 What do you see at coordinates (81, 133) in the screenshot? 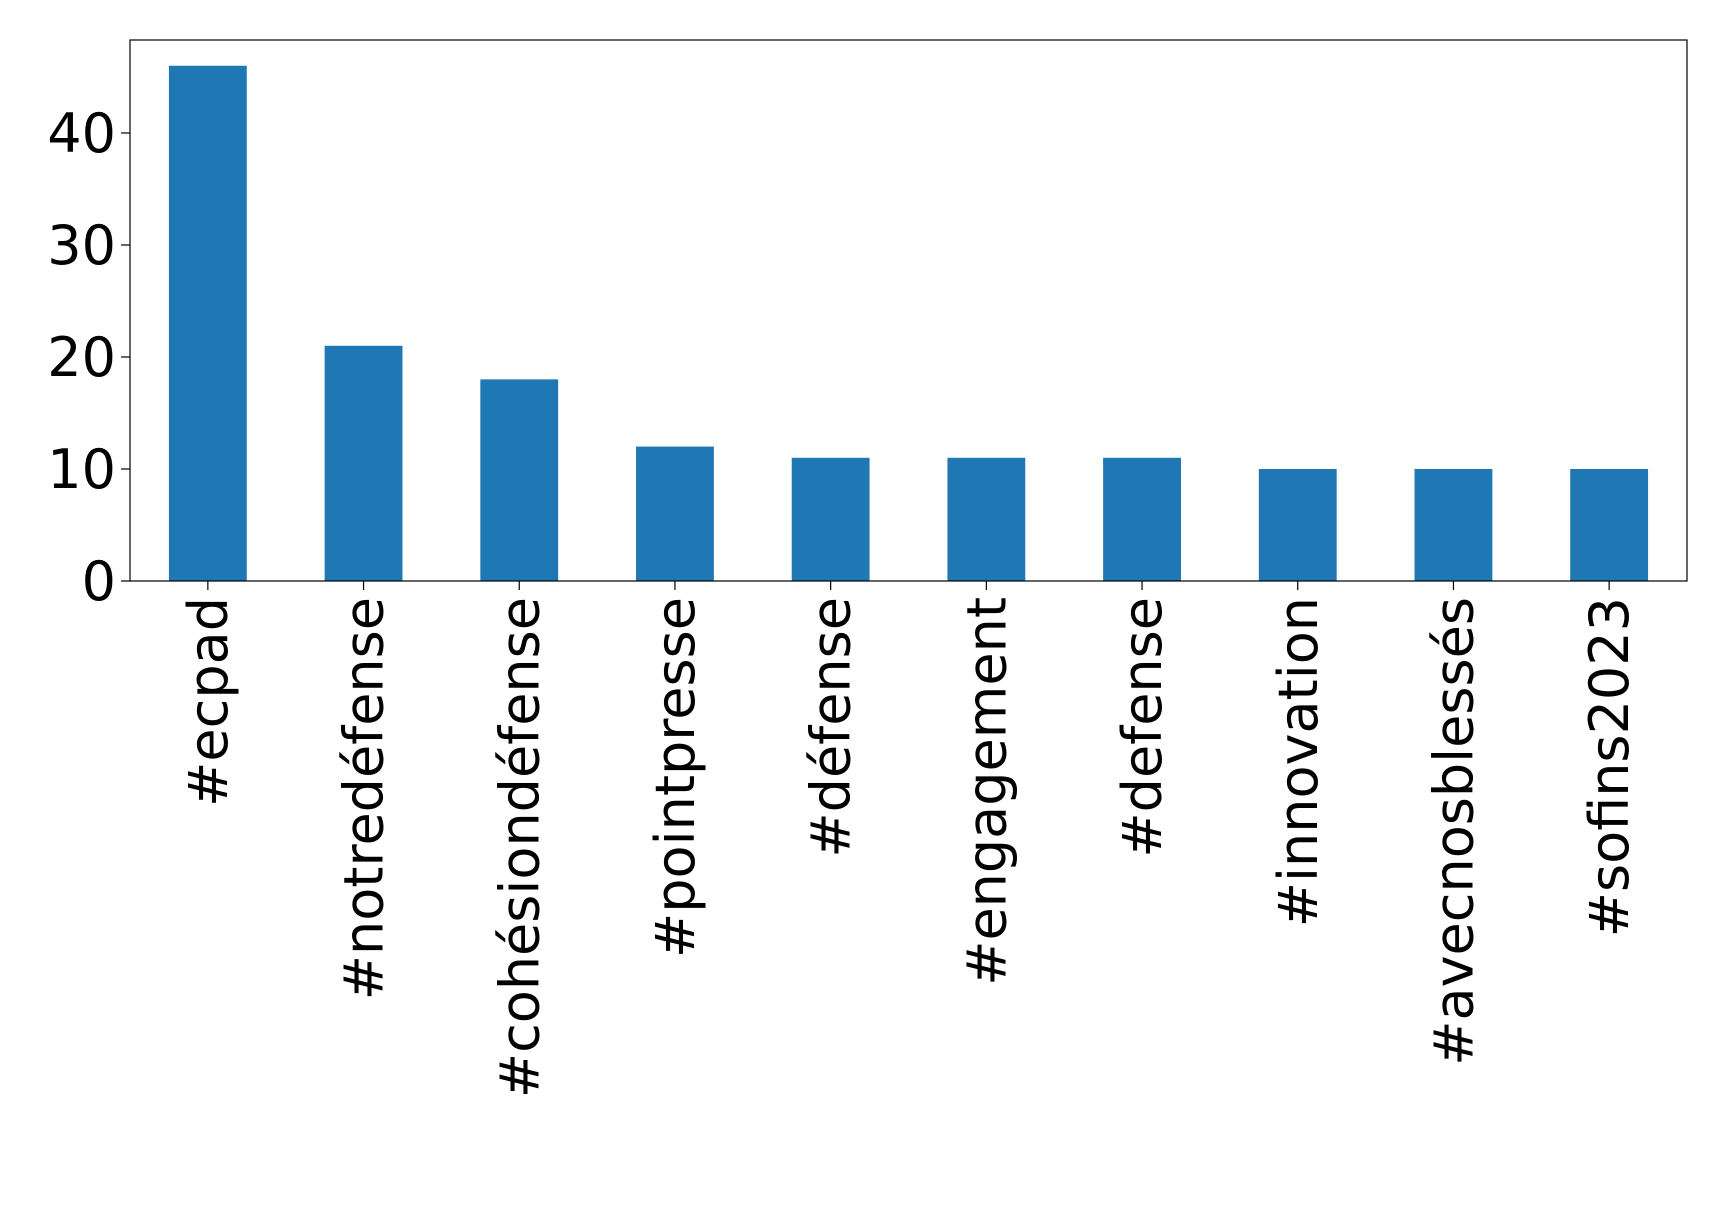
I see `y-tick-label: 40` at bounding box center [81, 133].